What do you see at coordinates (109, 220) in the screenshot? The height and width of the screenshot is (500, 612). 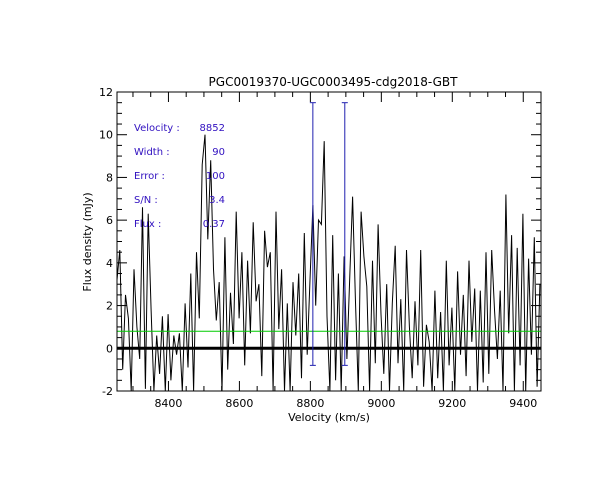 I see `y-tick-label: 6` at bounding box center [109, 220].